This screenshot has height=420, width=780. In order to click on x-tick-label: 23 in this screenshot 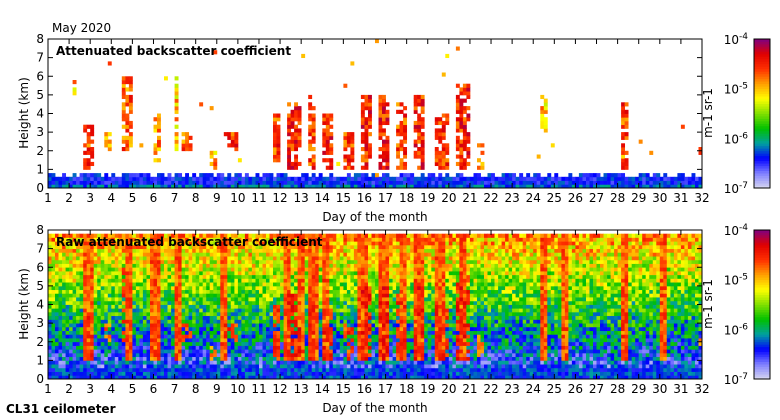, I will do `click(511, 198)`.